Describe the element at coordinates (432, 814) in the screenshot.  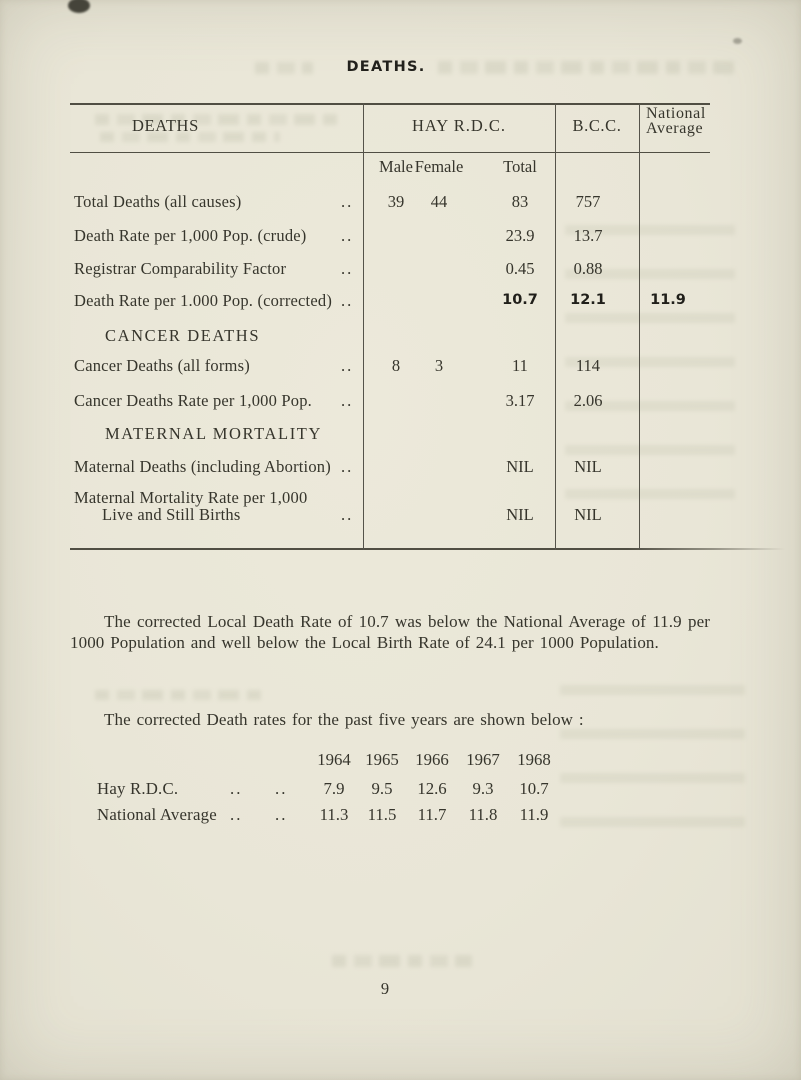
I see `rate-value: 11.7` at that location.